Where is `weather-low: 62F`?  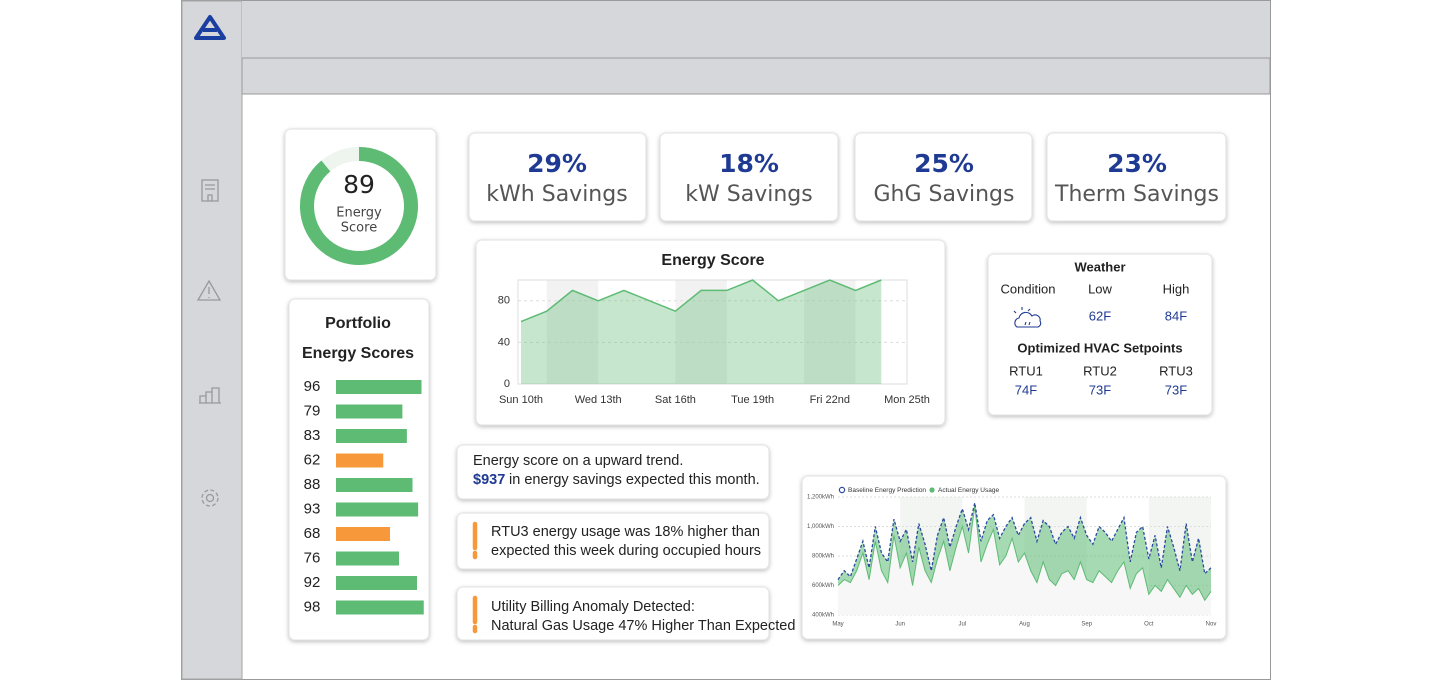 weather-low: 62F is located at coordinates (1100, 315).